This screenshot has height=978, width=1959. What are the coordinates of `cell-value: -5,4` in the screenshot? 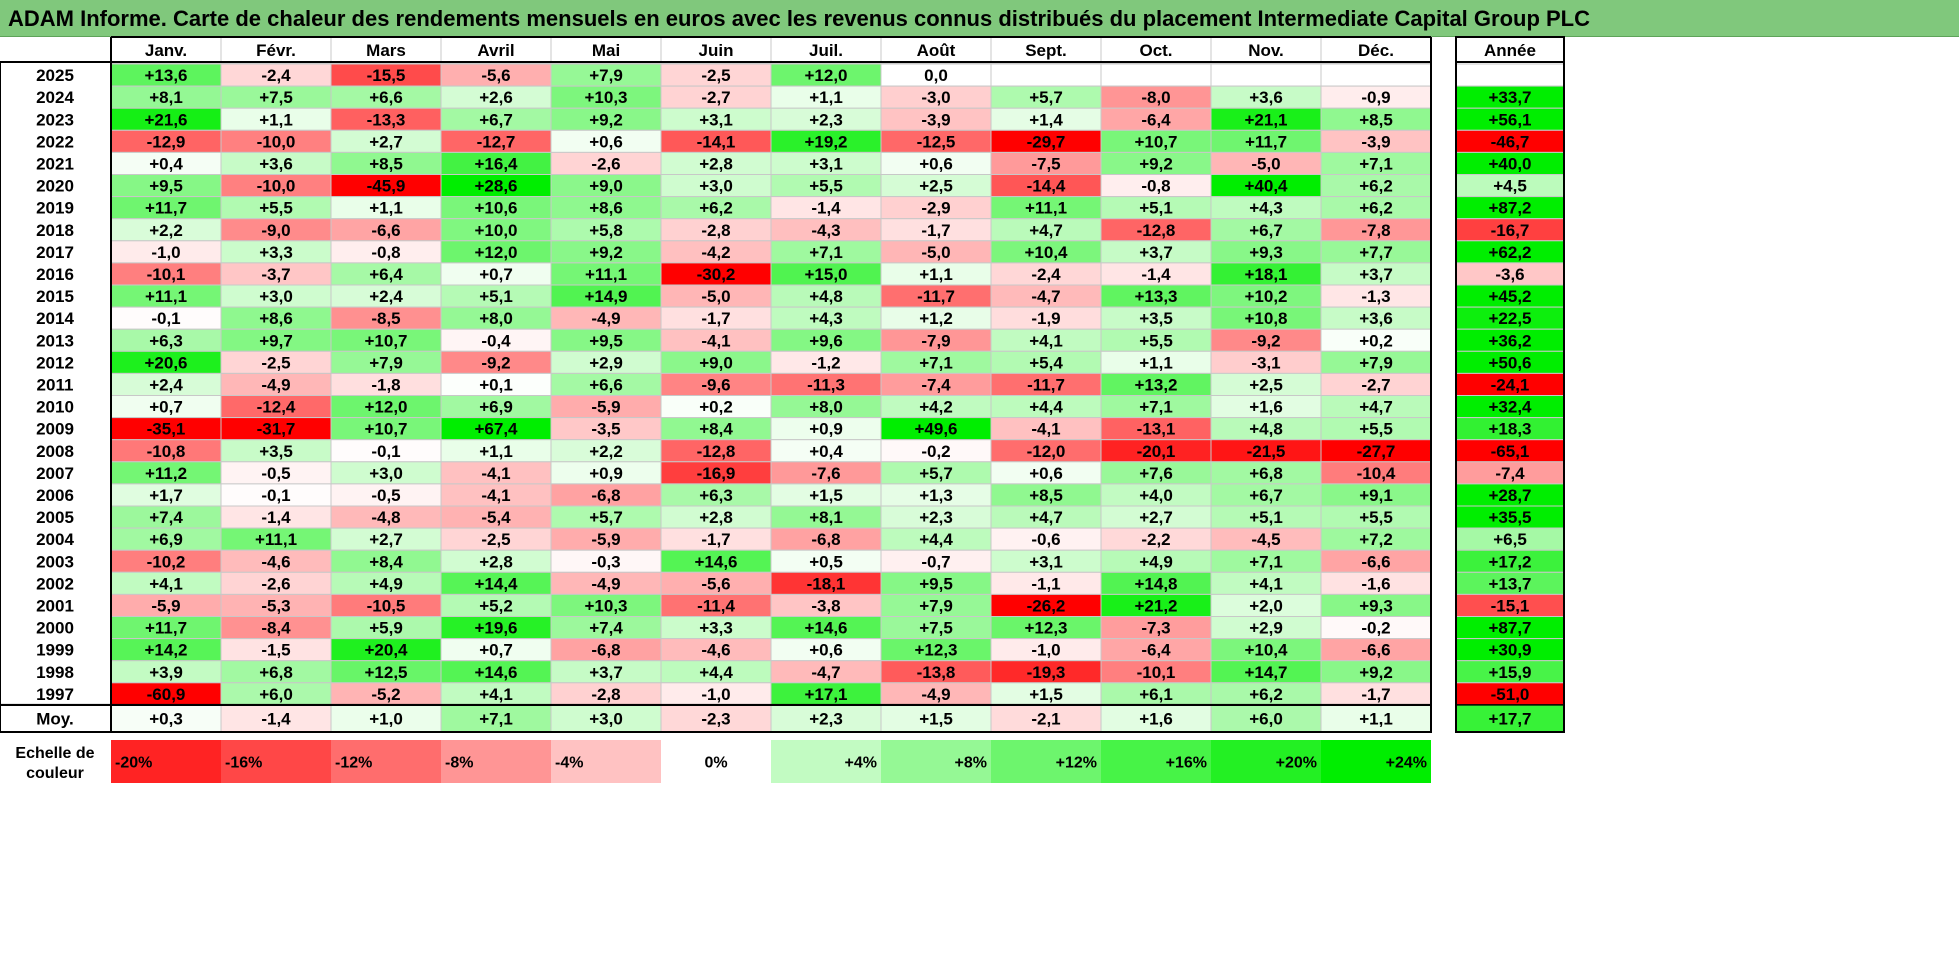 It's located at (496, 517).